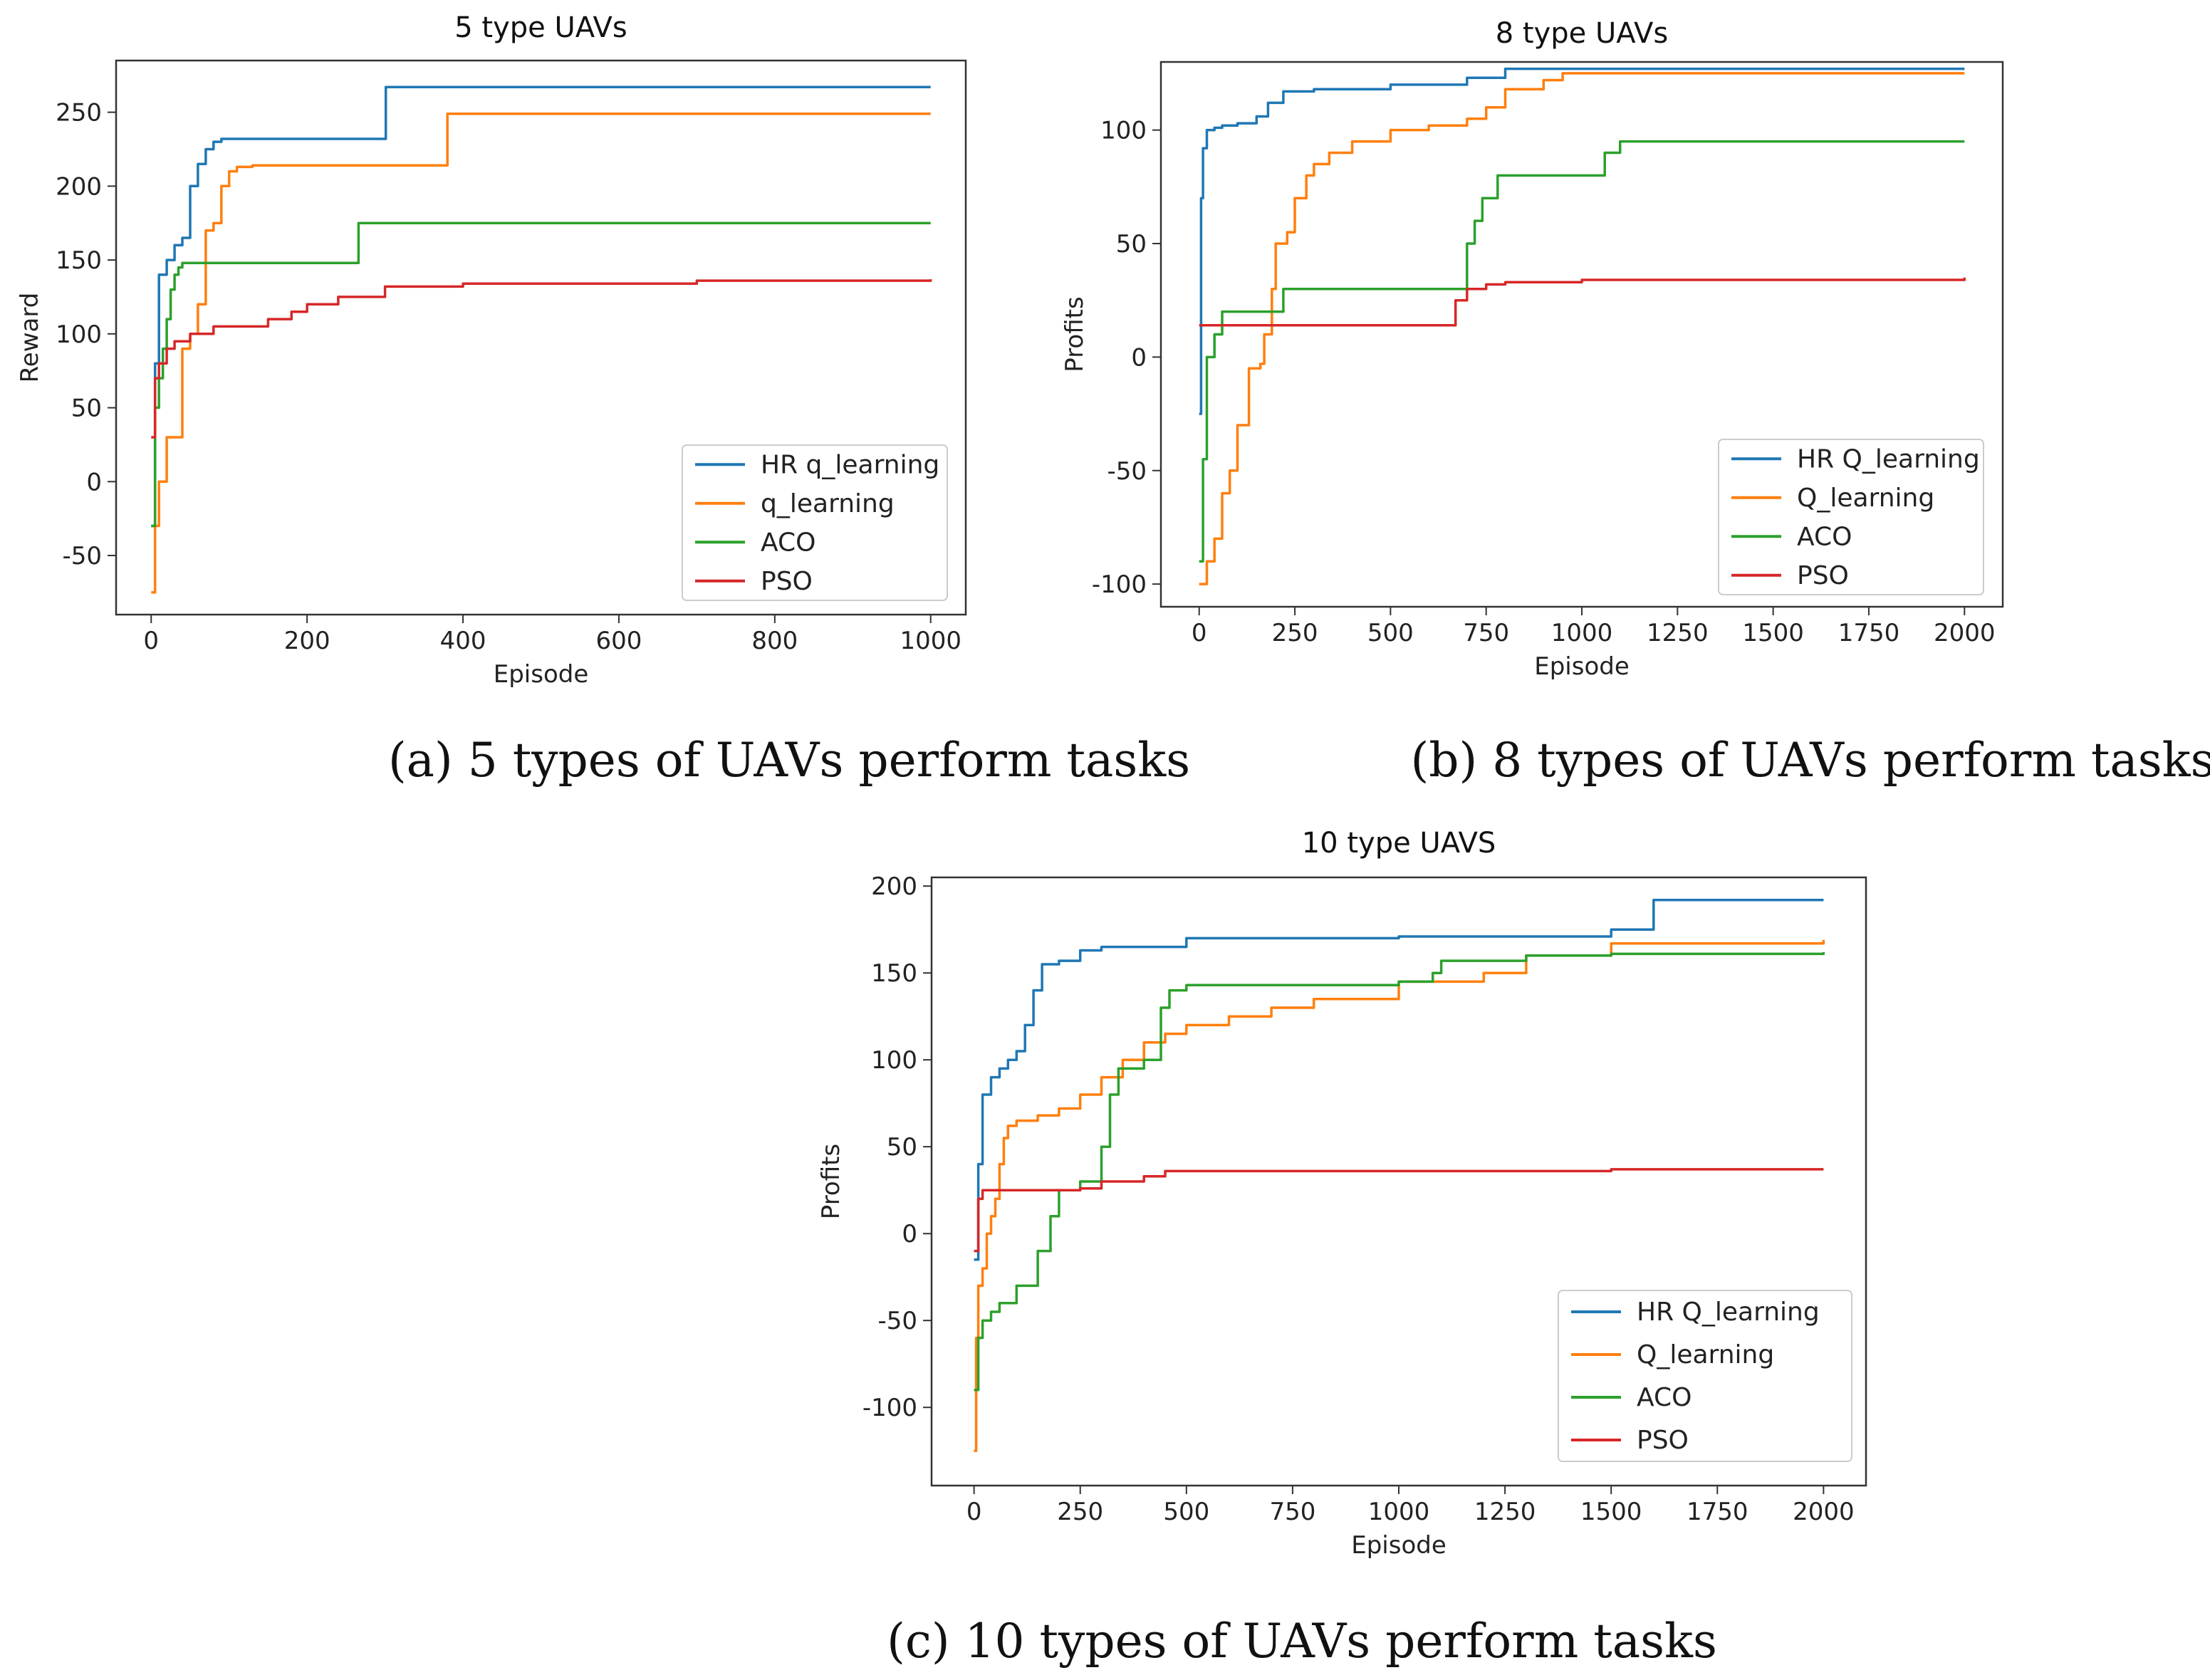 The width and height of the screenshot is (2210, 1680). I want to click on x-tick-label: 400, so click(463, 641).